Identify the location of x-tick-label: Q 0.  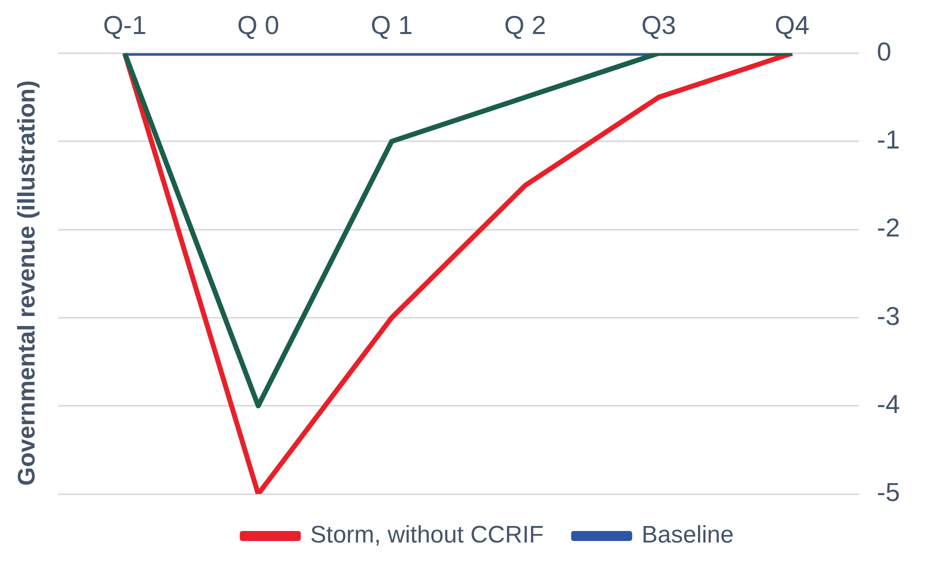
(258, 25).